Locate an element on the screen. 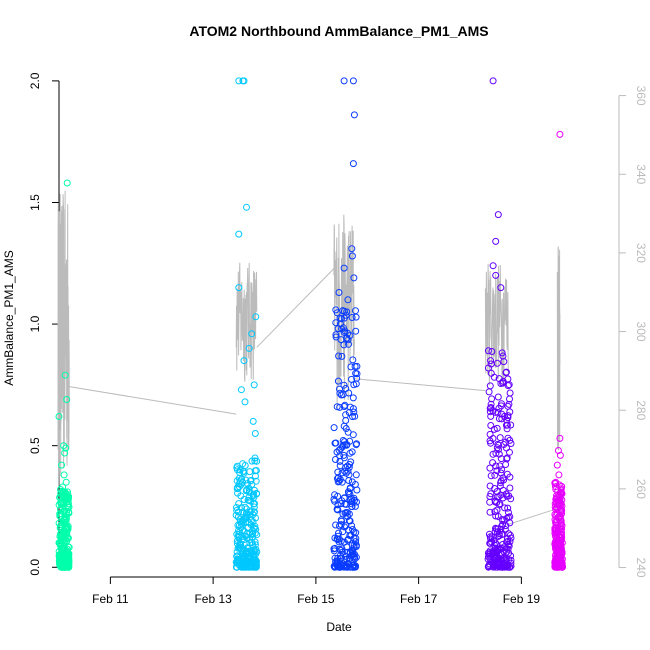 The image size is (650, 650). x-tick-label: Feb 11 is located at coordinates (110, 599).